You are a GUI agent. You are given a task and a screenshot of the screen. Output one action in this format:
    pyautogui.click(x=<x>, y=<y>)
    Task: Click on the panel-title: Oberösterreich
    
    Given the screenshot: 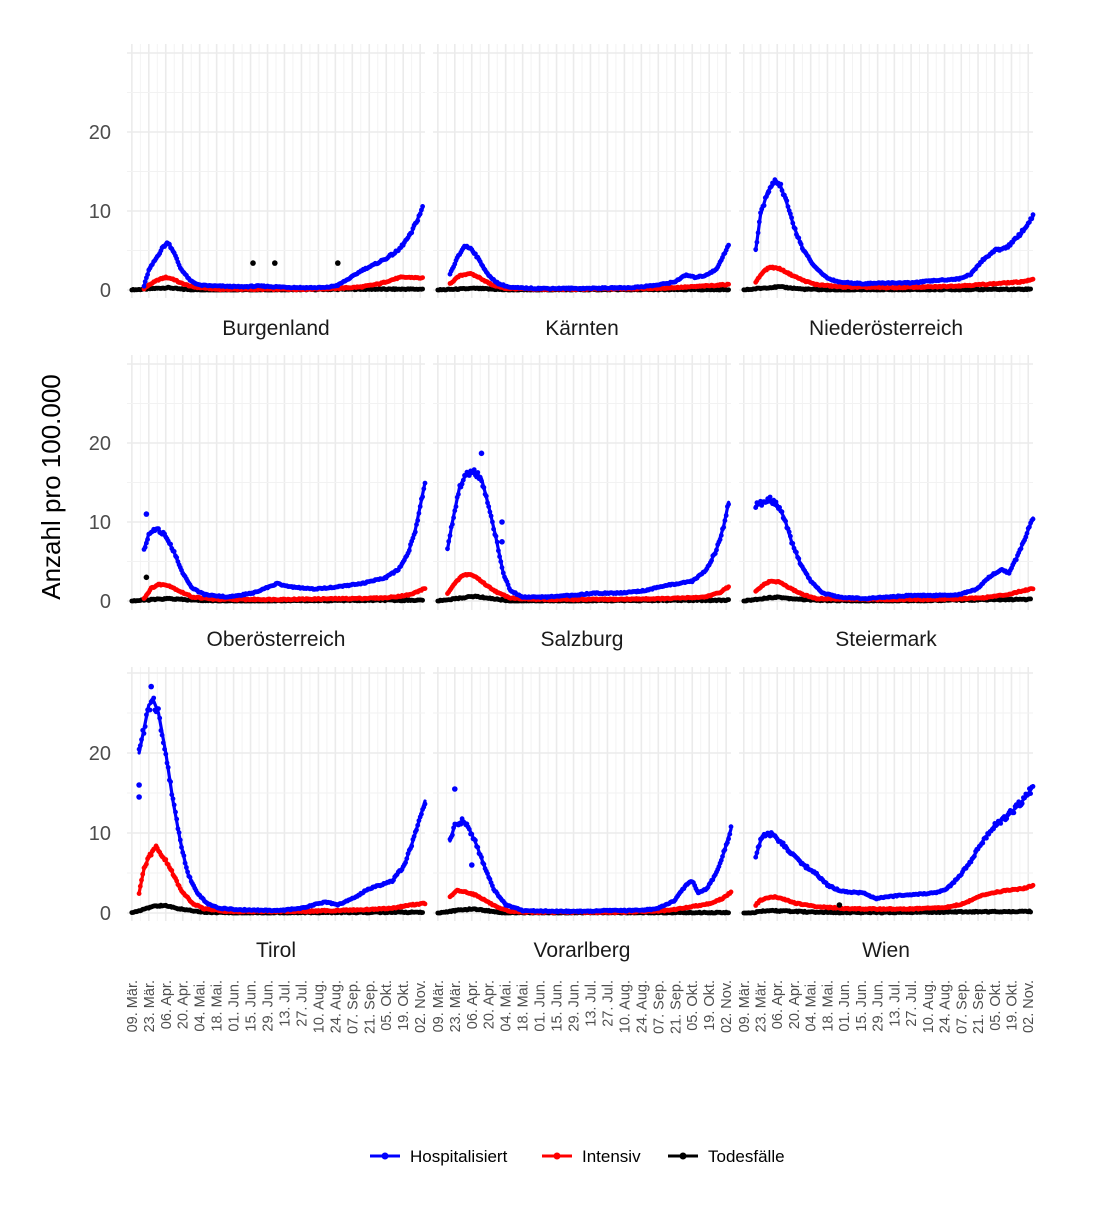 What is the action you would take?
    pyautogui.click(x=276, y=639)
    